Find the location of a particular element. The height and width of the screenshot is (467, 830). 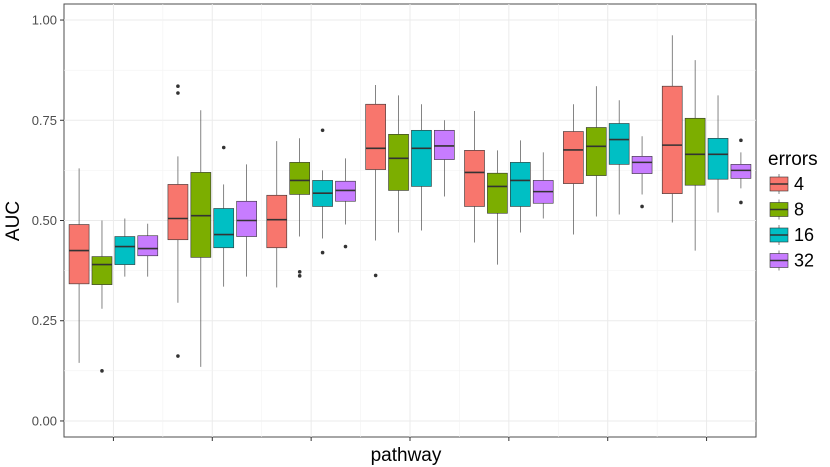

legend-item-16: 16 is located at coordinates (791, 235).